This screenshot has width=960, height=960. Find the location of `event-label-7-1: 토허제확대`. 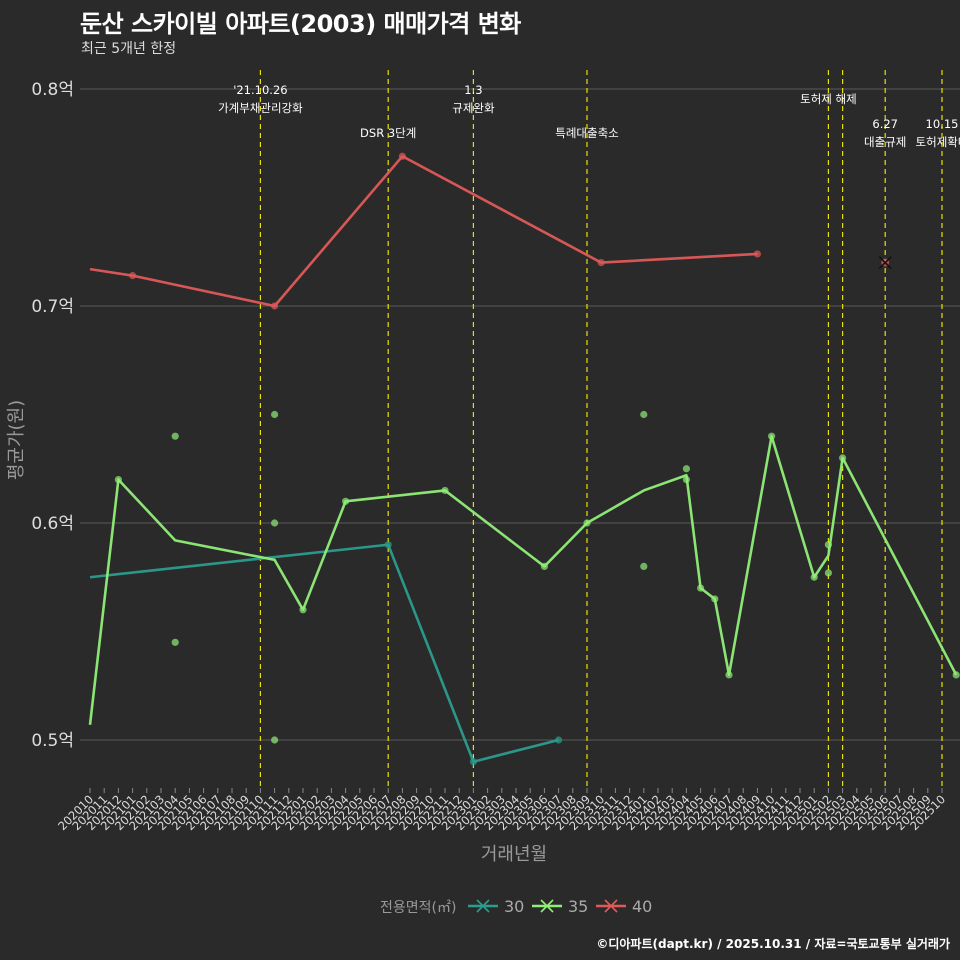

event-label-7-1: 토허제확대 is located at coordinates (938, 142).